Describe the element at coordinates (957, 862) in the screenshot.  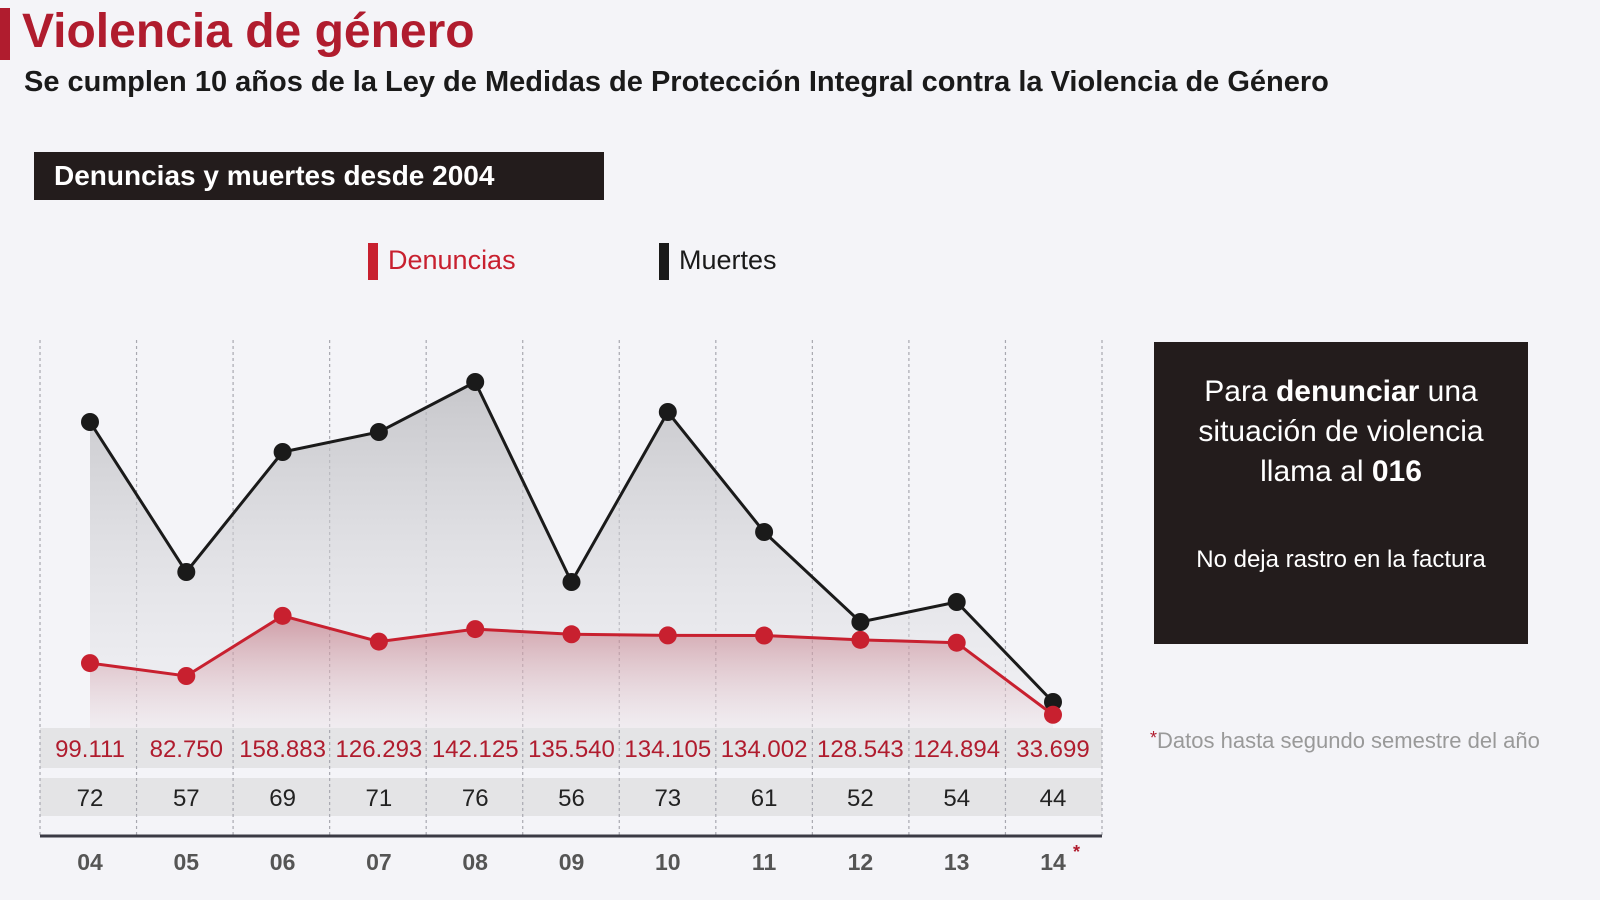
I see `x-tick-label: 13` at that location.